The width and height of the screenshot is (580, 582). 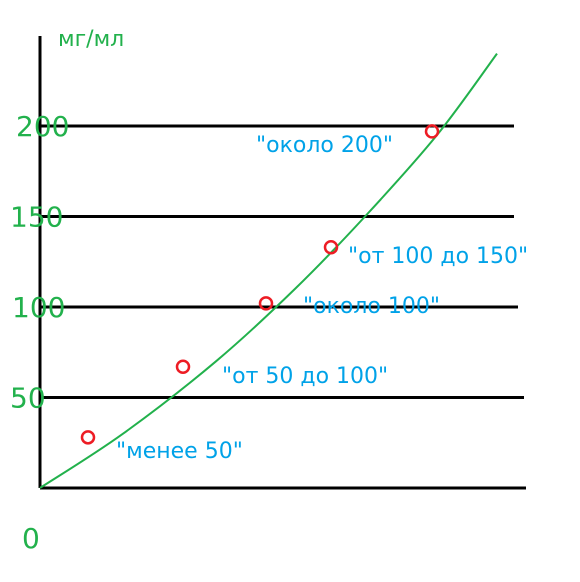 What do you see at coordinates (91, 39) in the screenshot?
I see `y-axis-unit-label: мг/мл` at bounding box center [91, 39].